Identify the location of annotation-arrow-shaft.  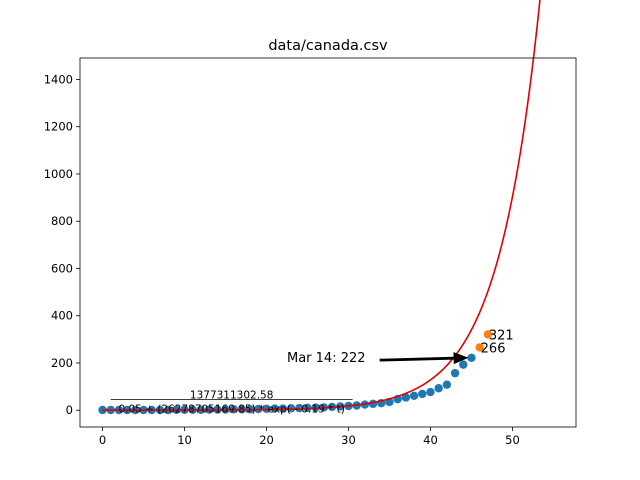
(416, 359).